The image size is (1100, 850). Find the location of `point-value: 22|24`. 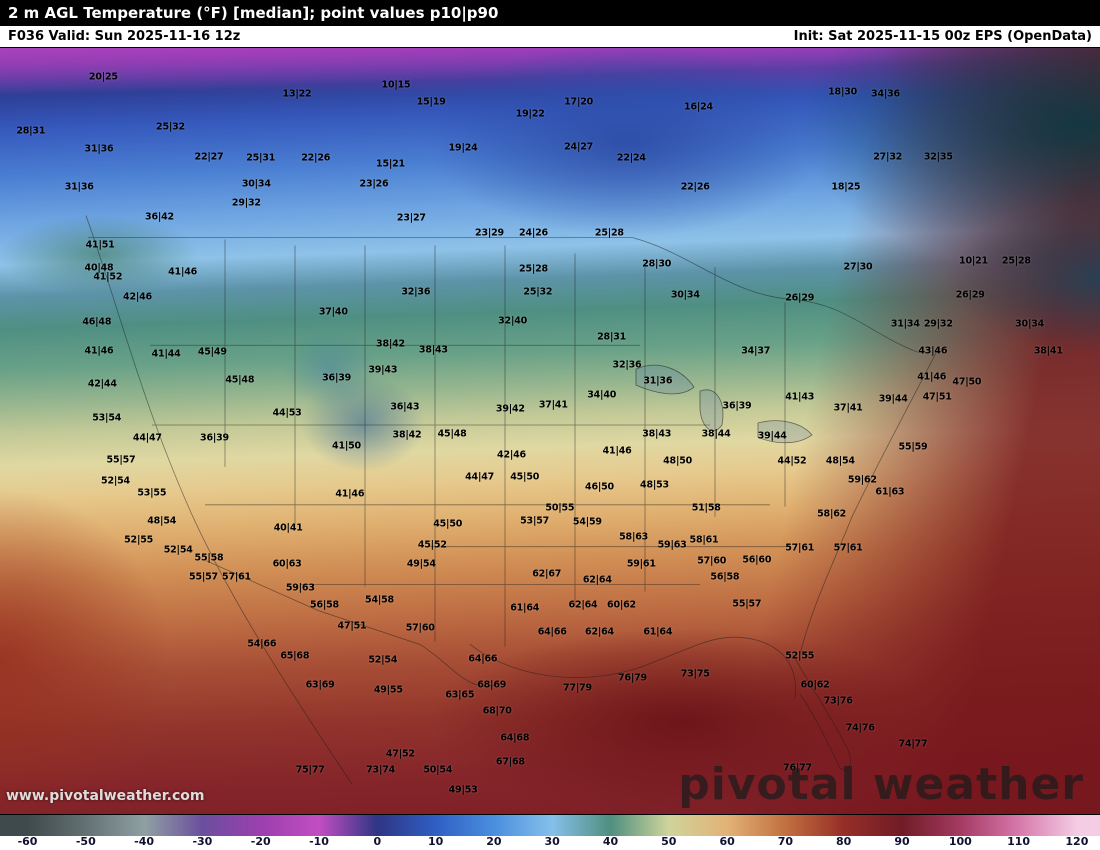

point-value: 22|24 is located at coordinates (631, 158).